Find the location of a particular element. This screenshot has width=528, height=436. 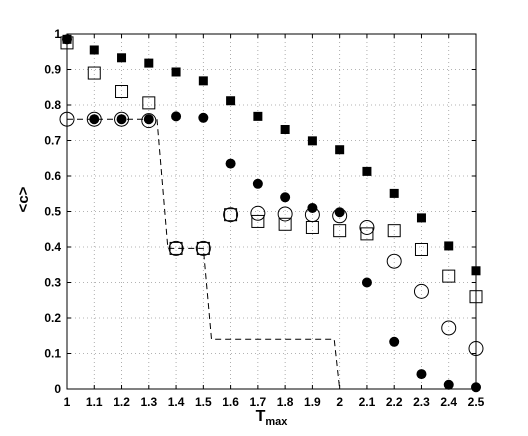

x-axis-label: Tmax is located at coordinates (272, 418).